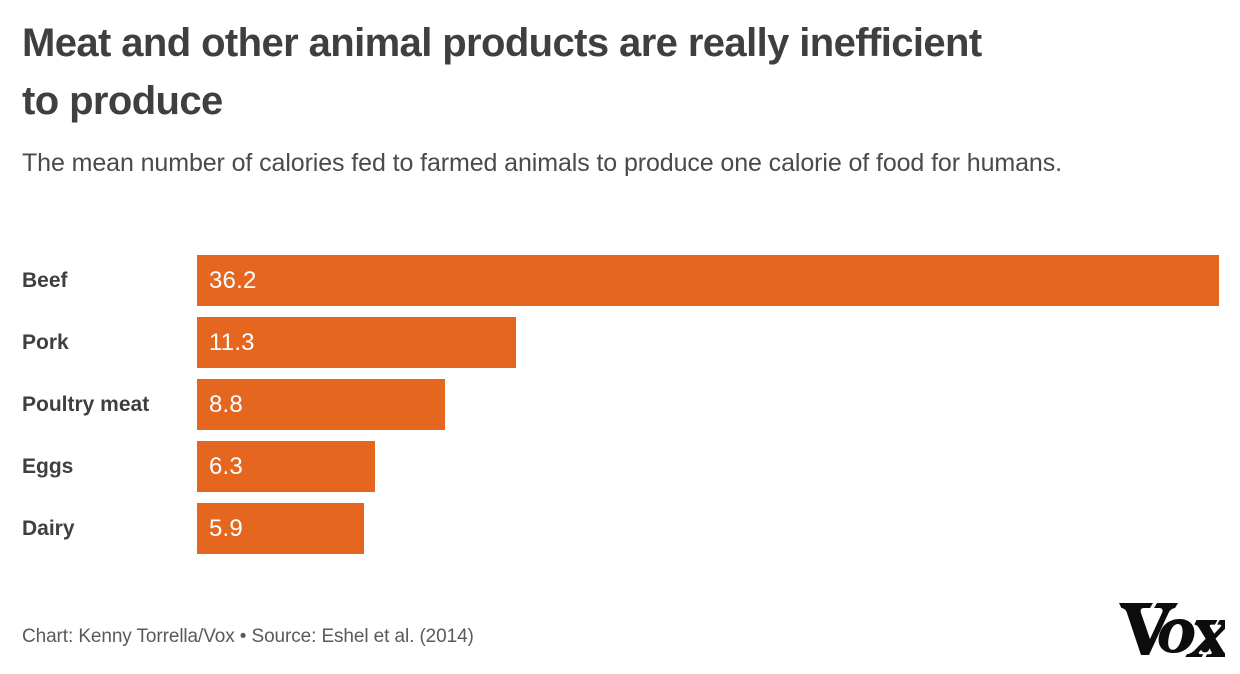 The height and width of the screenshot is (674, 1240). I want to click on bar-track-pork: 11.3, so click(708, 342).